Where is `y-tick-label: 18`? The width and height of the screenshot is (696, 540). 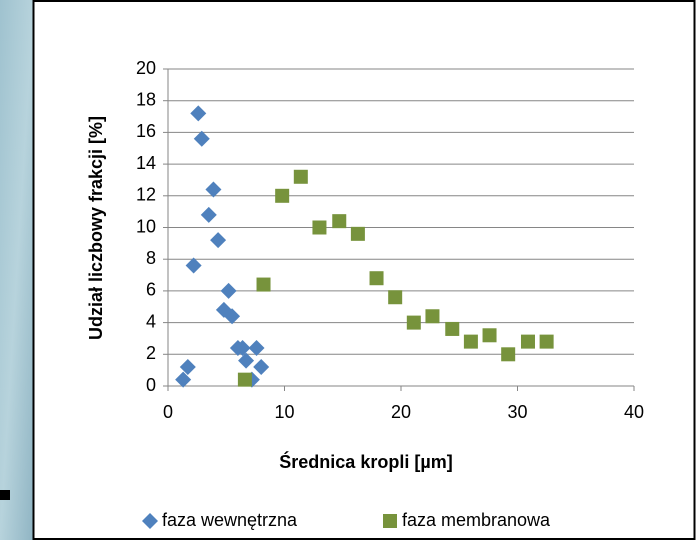 y-tick-label: 18 is located at coordinates (146, 99).